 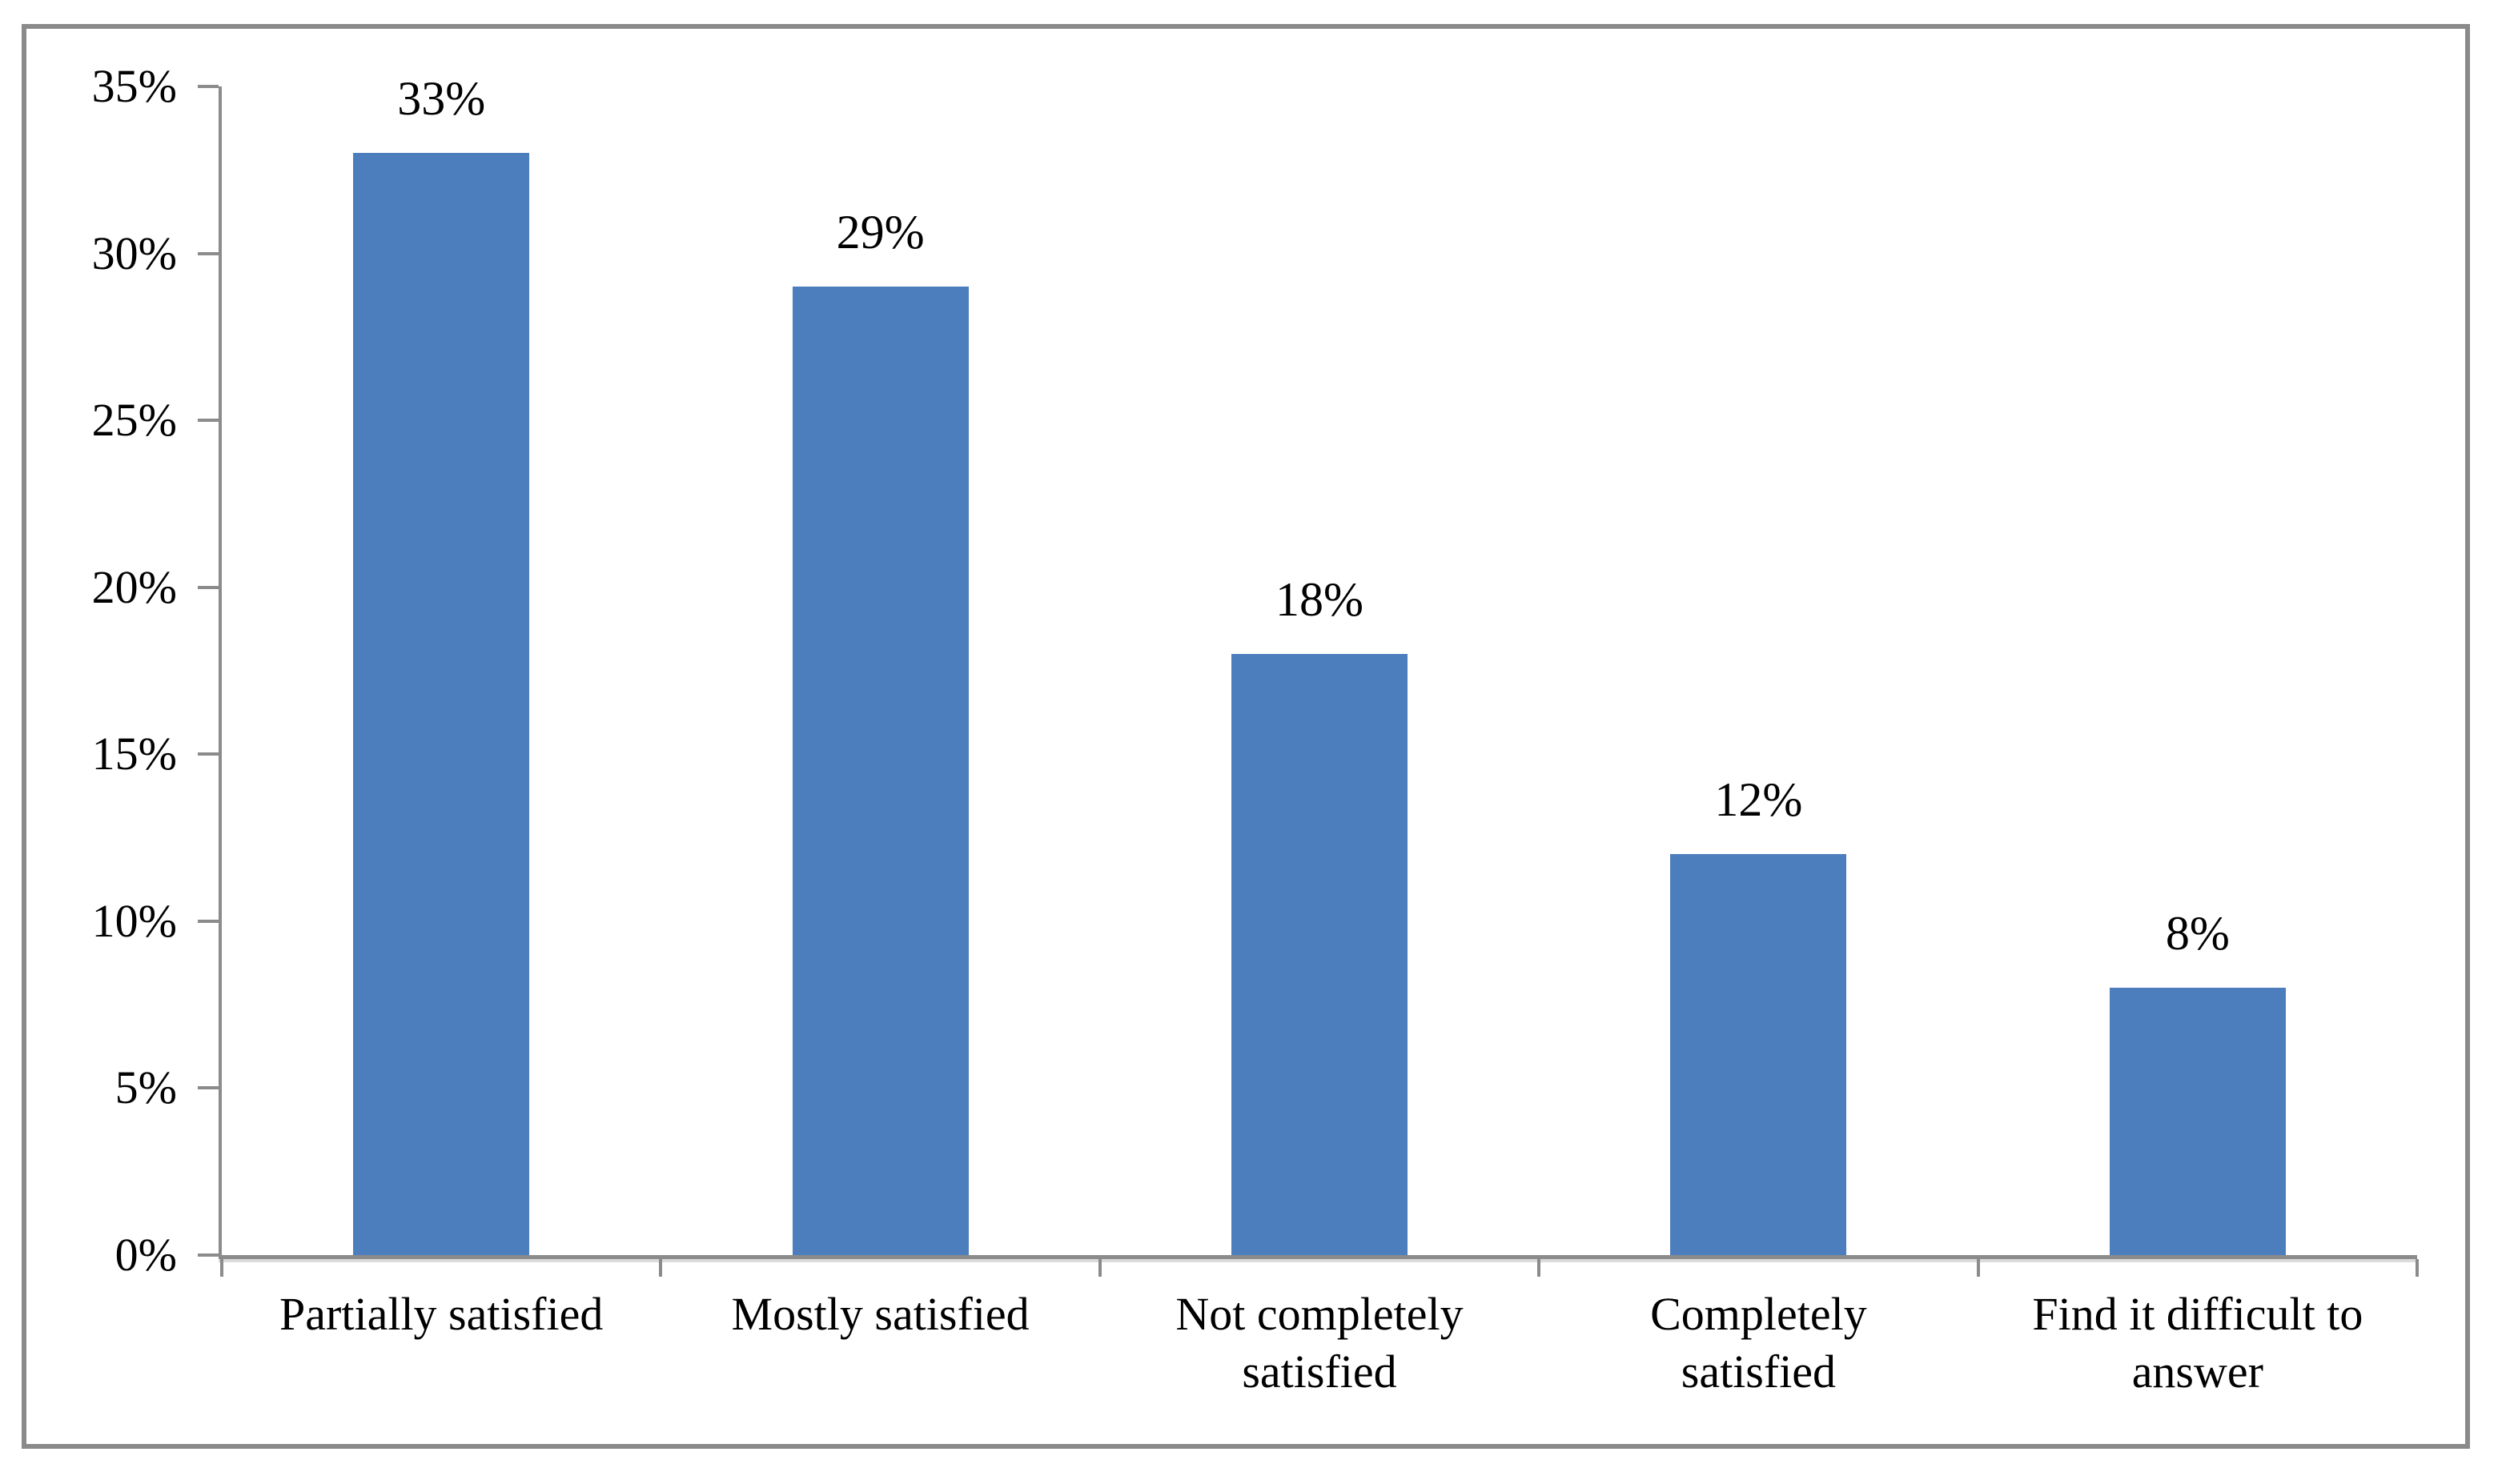 I want to click on y-tick-label: 30%, so click(x=134, y=253).